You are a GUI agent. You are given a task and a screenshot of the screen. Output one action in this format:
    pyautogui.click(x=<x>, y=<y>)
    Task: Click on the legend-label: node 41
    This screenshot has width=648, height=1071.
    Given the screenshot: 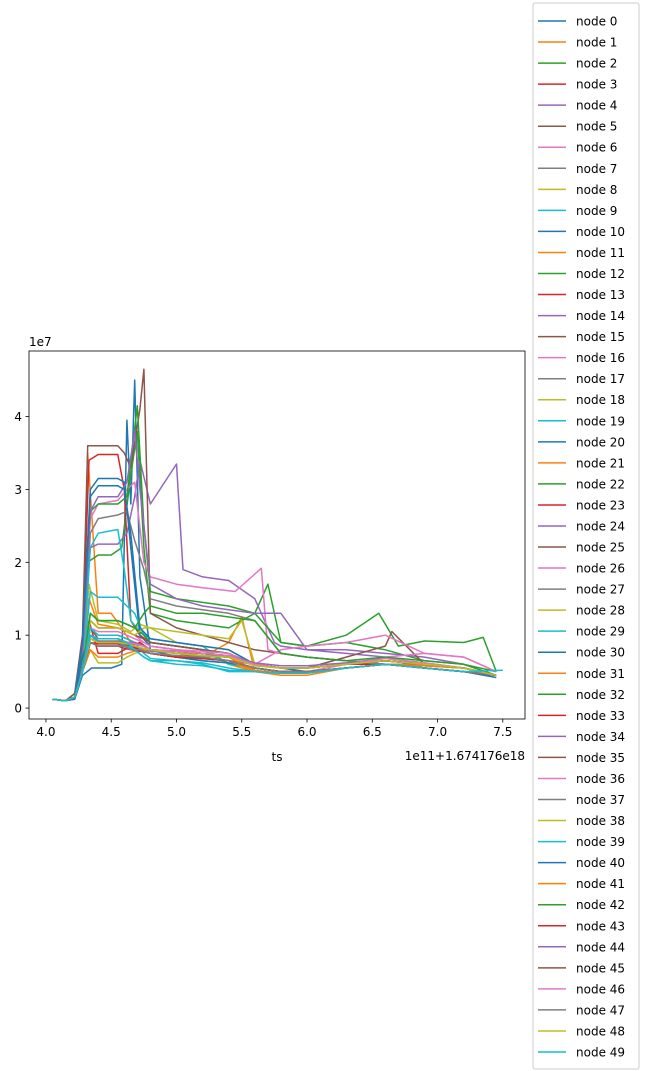 What is the action you would take?
    pyautogui.click(x=600, y=884)
    